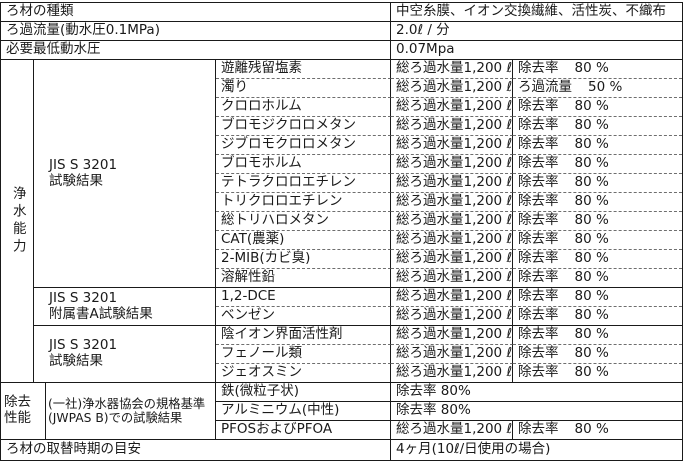 Image resolution: width=683 pixels, height=468 pixels. I want to click on substance-cell: トリクロロエチレン, so click(303, 202).